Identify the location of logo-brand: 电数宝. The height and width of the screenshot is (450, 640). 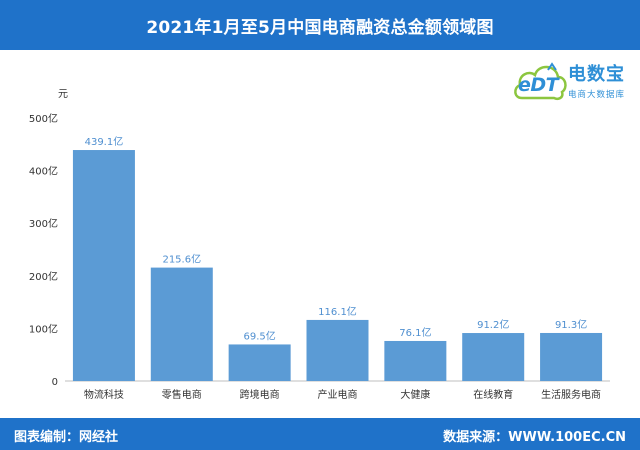
(596, 74).